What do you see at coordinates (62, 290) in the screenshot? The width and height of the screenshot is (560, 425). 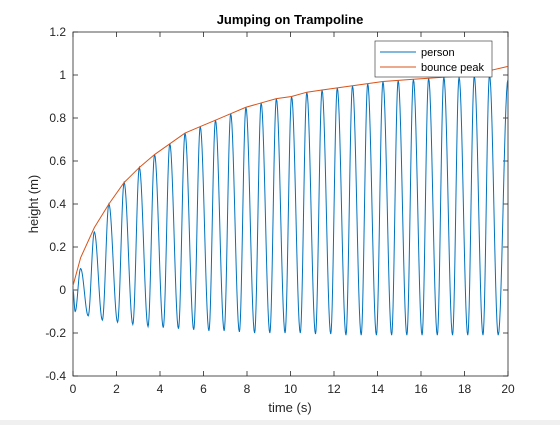 I see `y-tick-label: 0` at bounding box center [62, 290].